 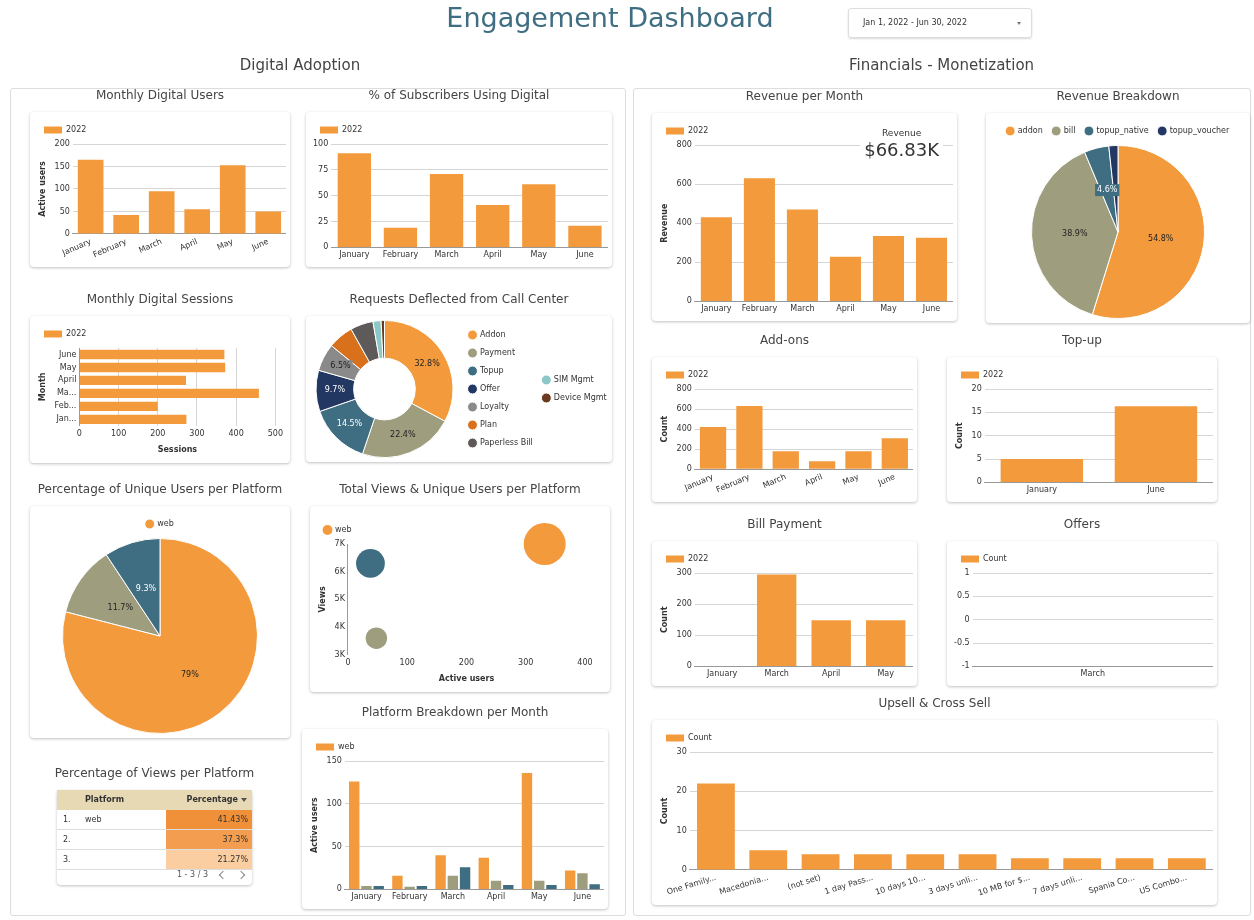 What do you see at coordinates (580, 398) in the screenshot?
I see `legend-label: Device Mgmt` at bounding box center [580, 398].